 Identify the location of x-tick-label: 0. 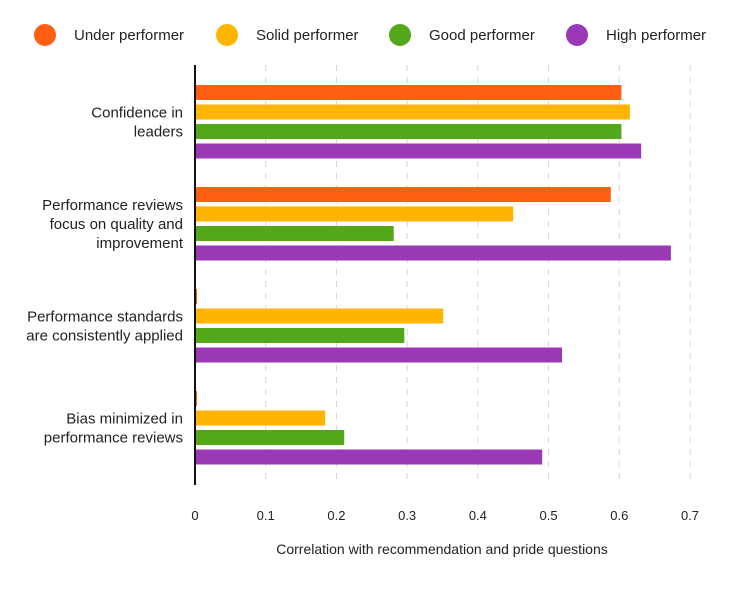
(194, 515).